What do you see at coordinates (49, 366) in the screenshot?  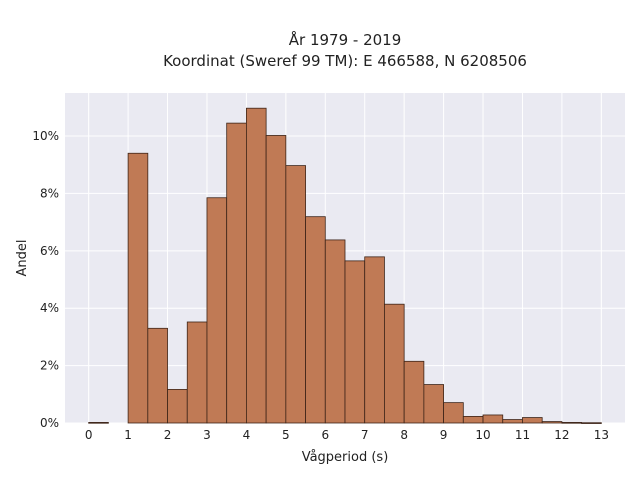 I see `y-tick-label: 2%` at bounding box center [49, 366].